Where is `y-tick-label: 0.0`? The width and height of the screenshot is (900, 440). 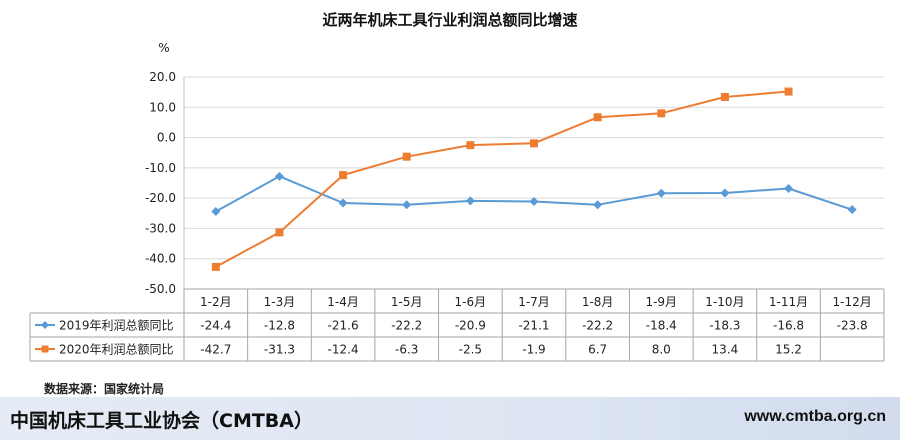
y-tick-label: 0.0 is located at coordinates (166, 138).